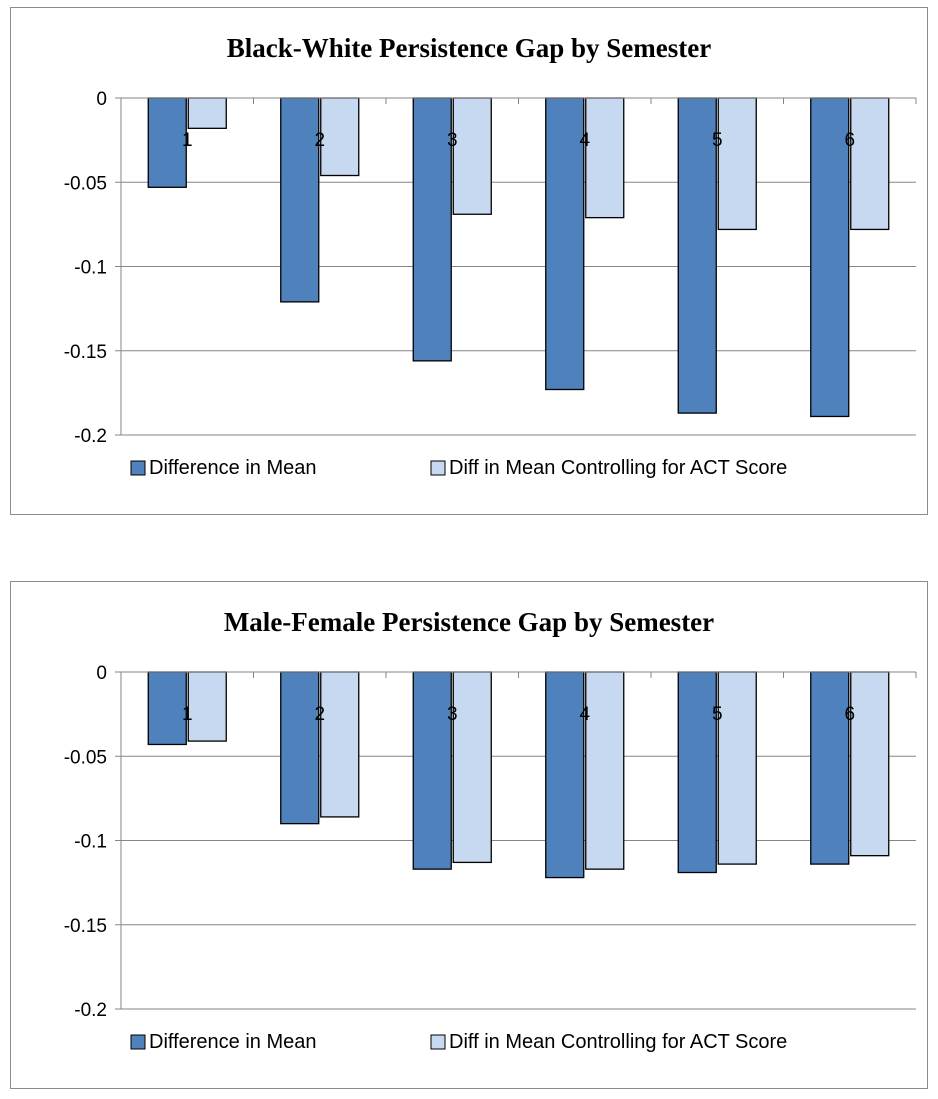 The width and height of the screenshot is (938, 1099). I want to click on chart-title: Male-Female Persistence Gap by Semester, so click(469, 622).